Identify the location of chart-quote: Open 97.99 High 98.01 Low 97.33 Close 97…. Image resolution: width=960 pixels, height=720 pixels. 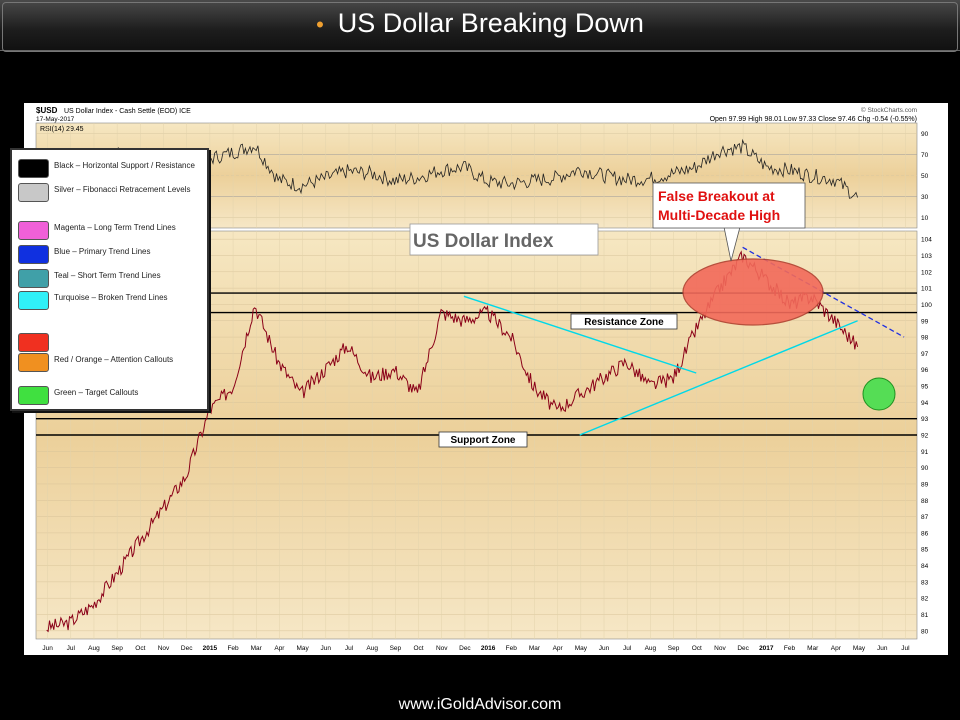
(813, 119).